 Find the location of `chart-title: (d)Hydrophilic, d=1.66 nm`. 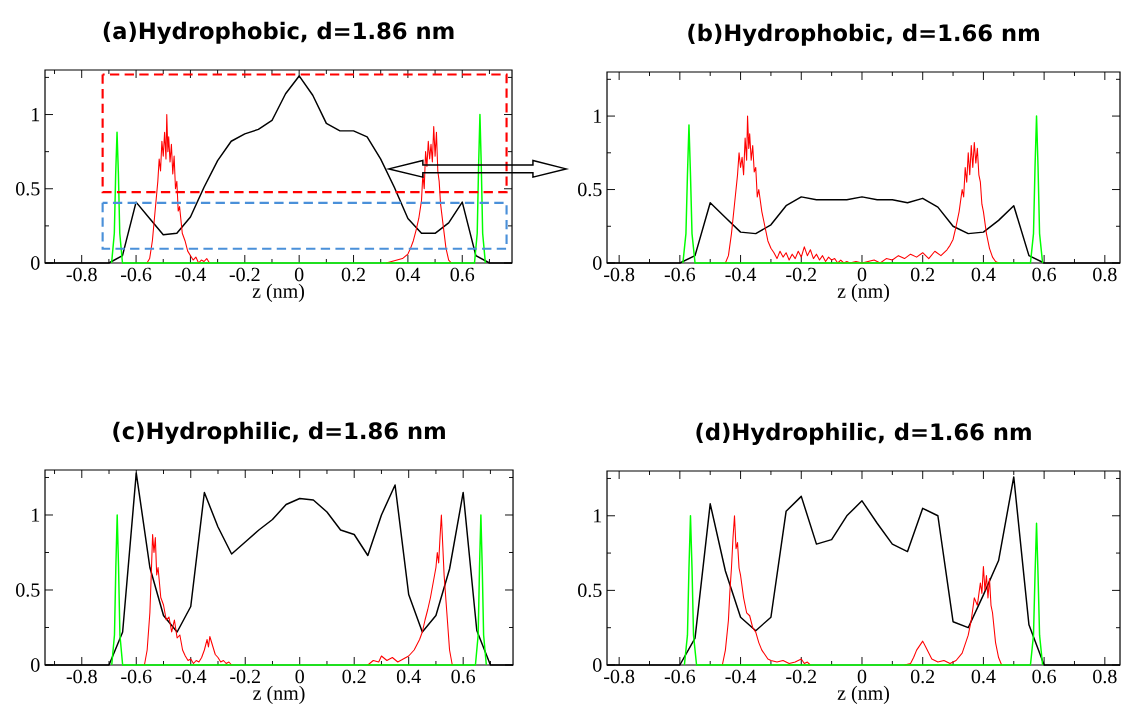

chart-title: (d)Hydrophilic, d=1.66 nm is located at coordinates (863, 433).